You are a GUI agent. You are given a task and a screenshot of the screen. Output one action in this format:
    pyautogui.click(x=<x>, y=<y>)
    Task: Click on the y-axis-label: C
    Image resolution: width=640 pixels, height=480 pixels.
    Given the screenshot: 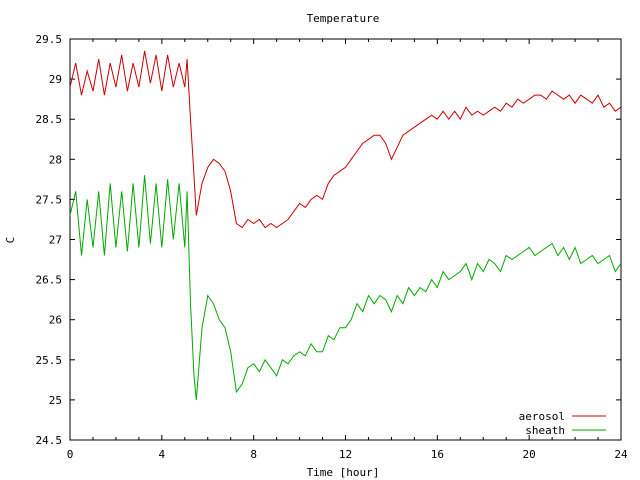 What is the action you would take?
    pyautogui.click(x=10, y=240)
    